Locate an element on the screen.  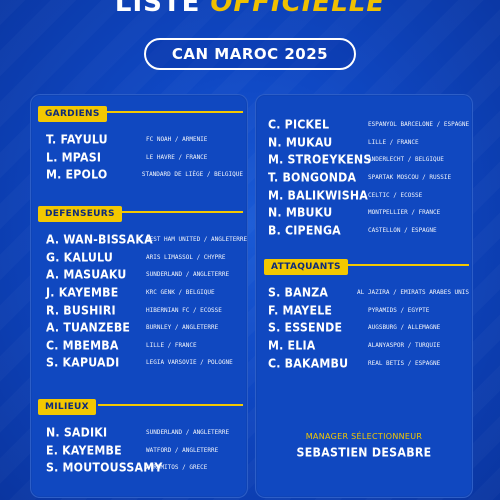
player-row: E. KAYEMBE WATFORD / ANGLETERRE is located at coordinates (140, 451).